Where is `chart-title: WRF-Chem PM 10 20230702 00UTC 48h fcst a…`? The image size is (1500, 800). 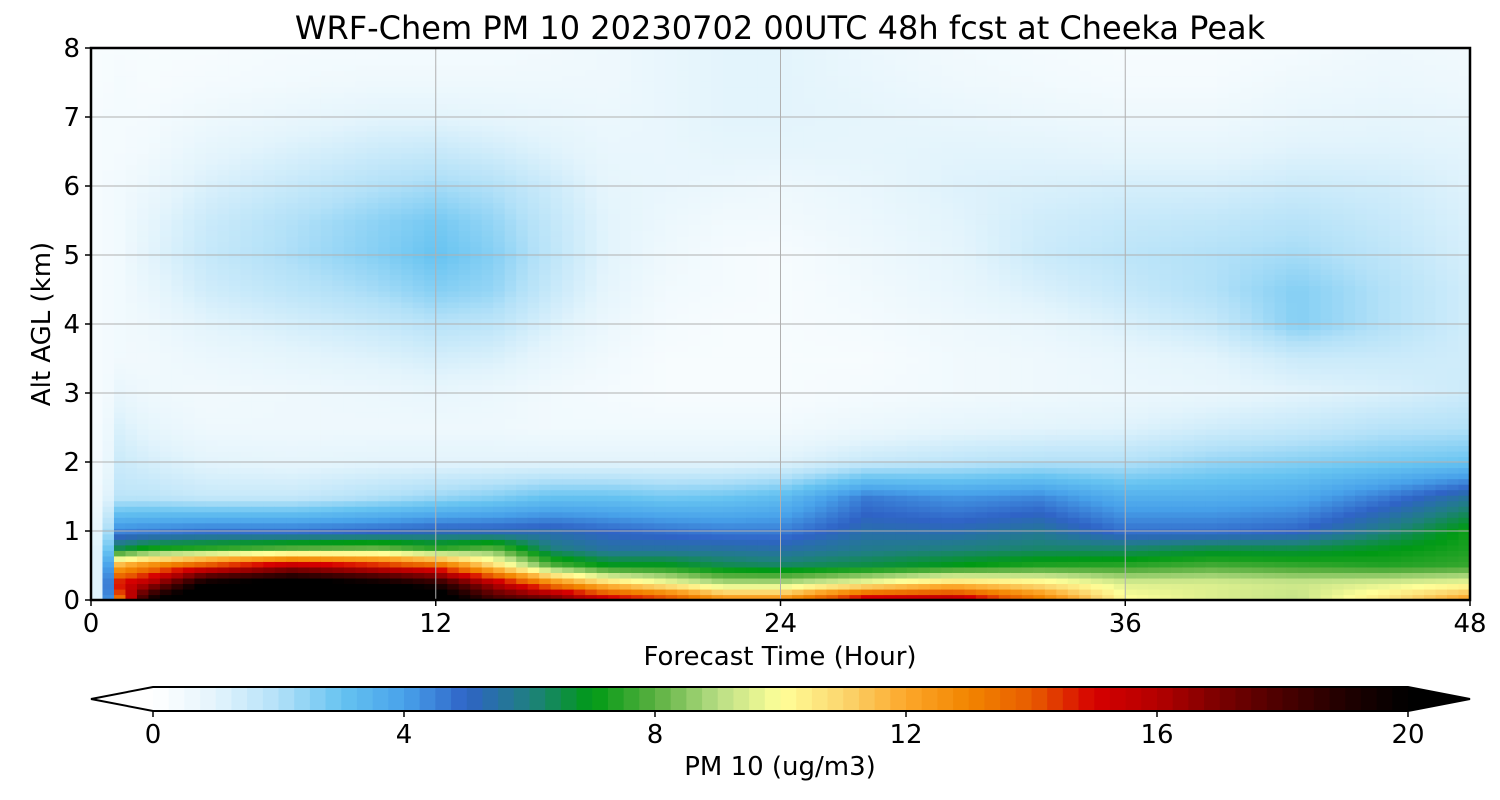 chart-title: WRF-Chem PM 10 20230702 00UTC 48h fcst a… is located at coordinates (780, 28).